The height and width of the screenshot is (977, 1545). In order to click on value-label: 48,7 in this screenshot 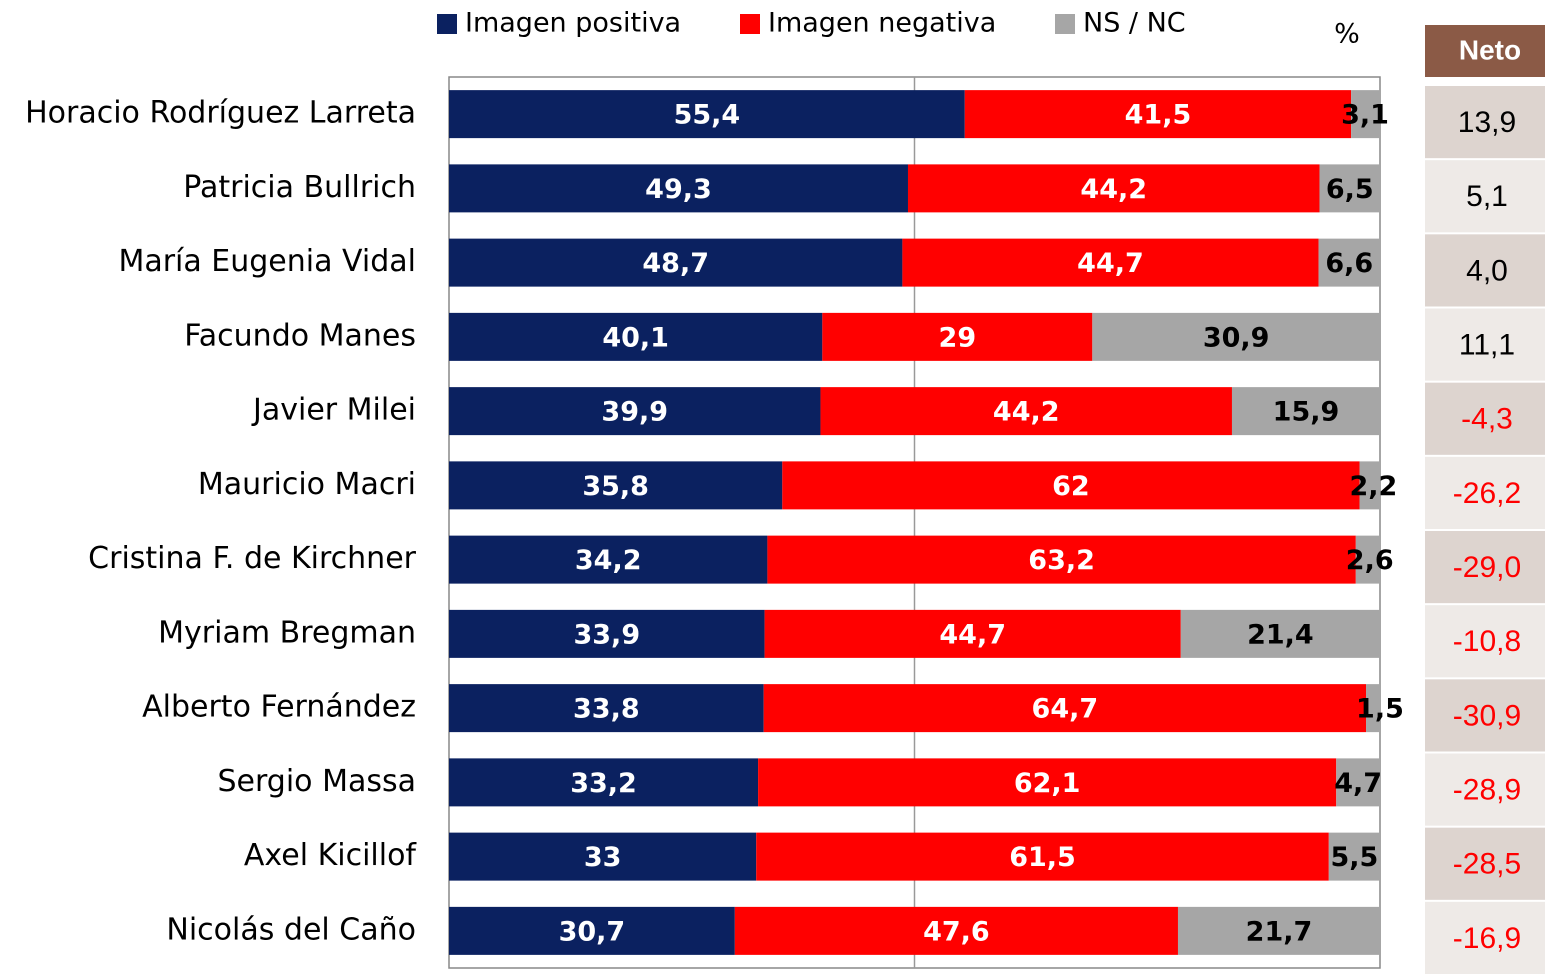, I will do `click(675, 263)`.